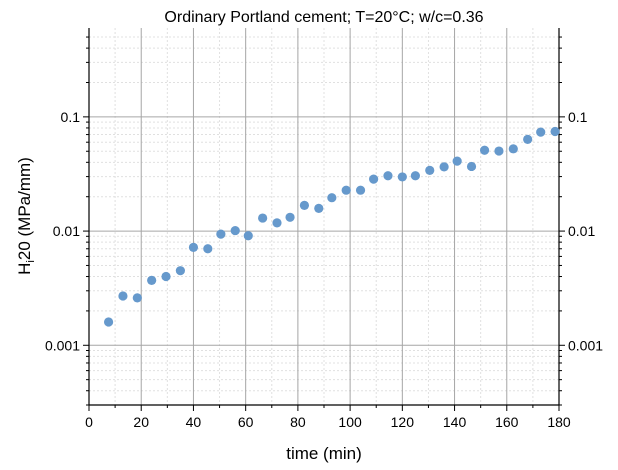 This screenshot has width=618, height=470. What do you see at coordinates (31, 261) in the screenshot?
I see `y-axis-title-subscript: i` at bounding box center [31, 261].